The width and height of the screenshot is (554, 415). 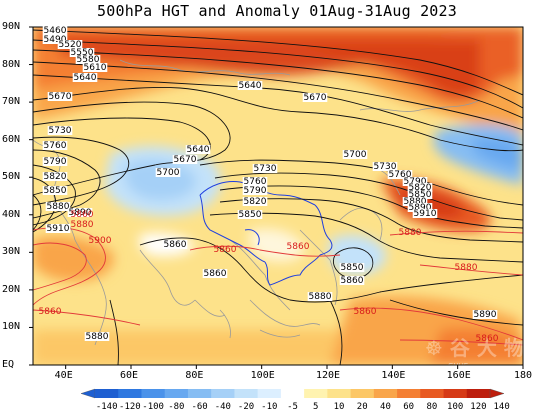 I want to click on colorbar-right-arrow, so click(x=497, y=393).